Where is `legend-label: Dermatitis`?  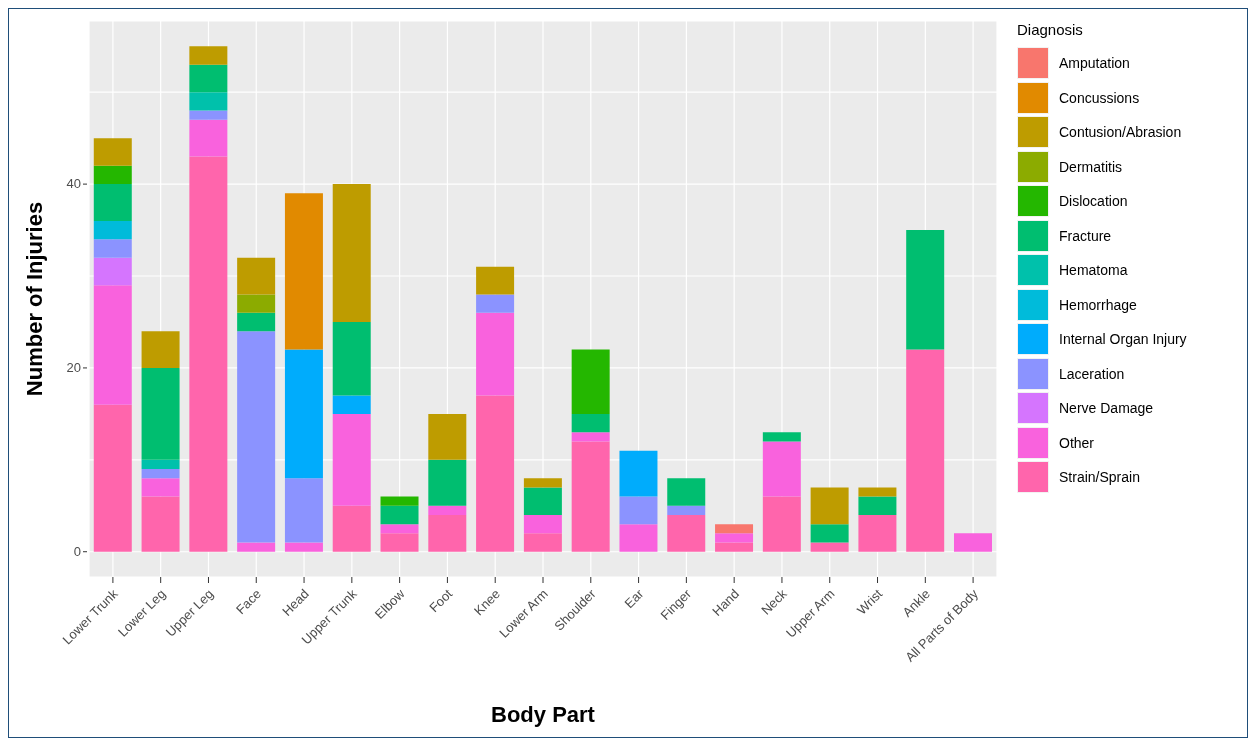 legend-label: Dermatitis is located at coordinates (1091, 166).